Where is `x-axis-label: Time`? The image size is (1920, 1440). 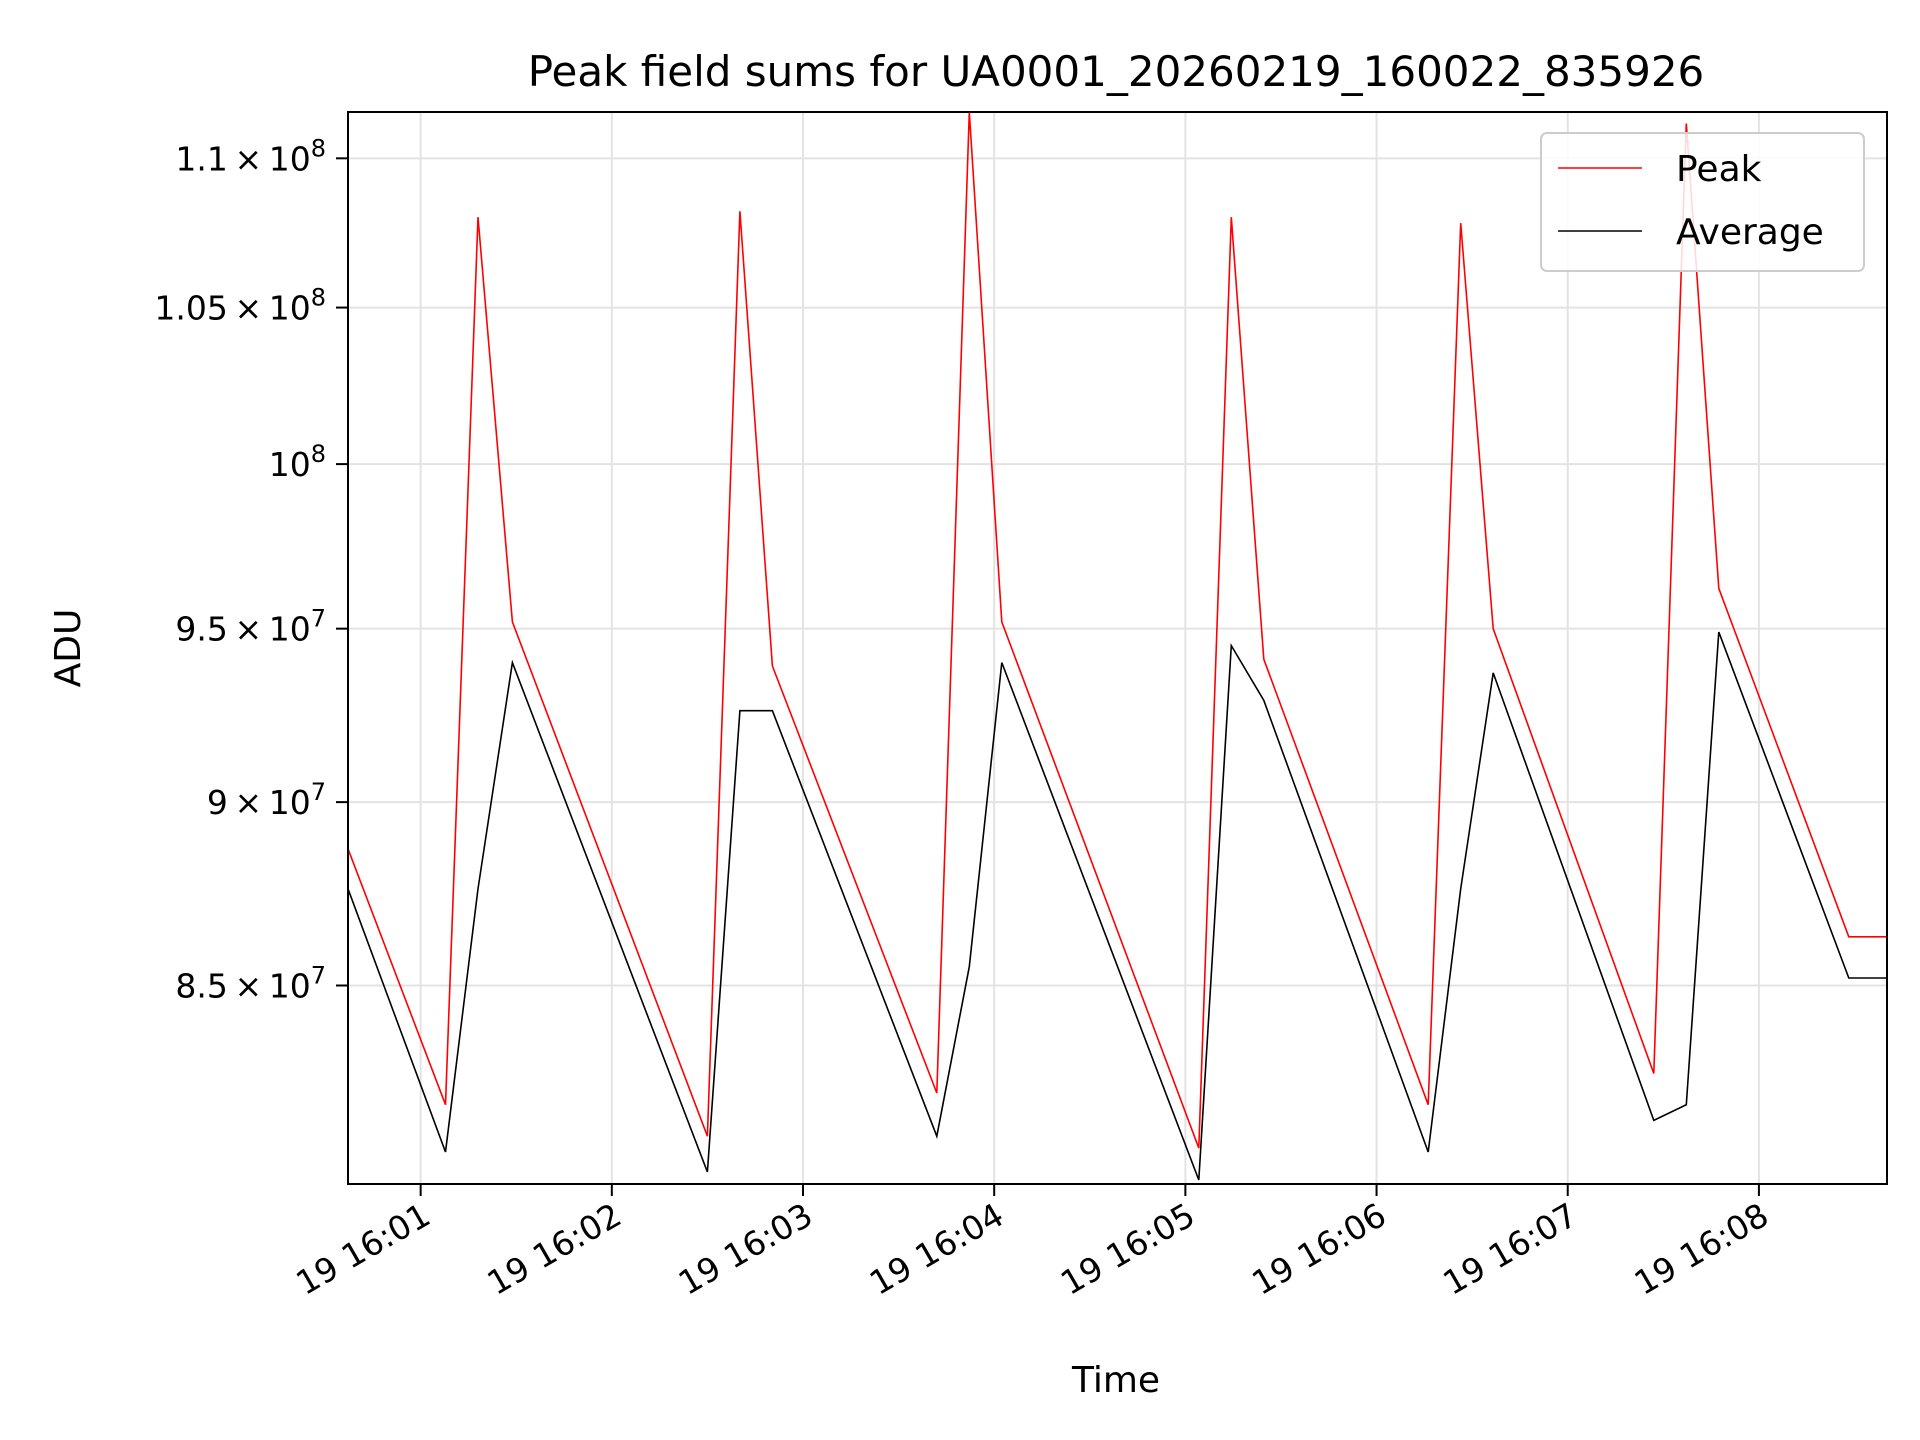
x-axis-label: Time is located at coordinates (1115, 1380).